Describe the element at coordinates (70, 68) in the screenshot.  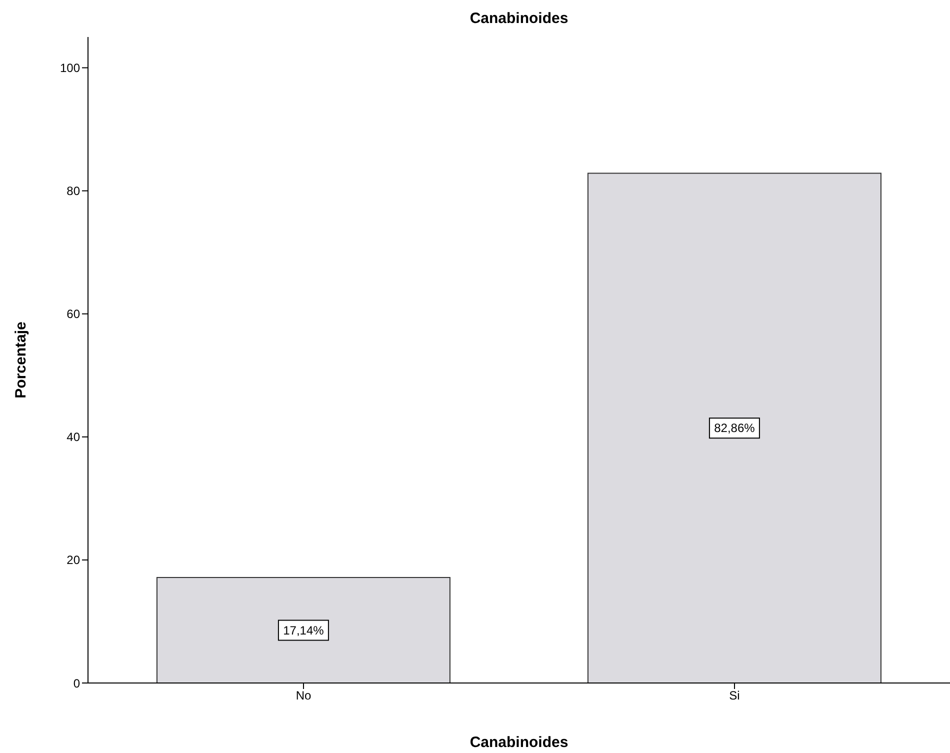
I see `y-tick-label: 100` at that location.